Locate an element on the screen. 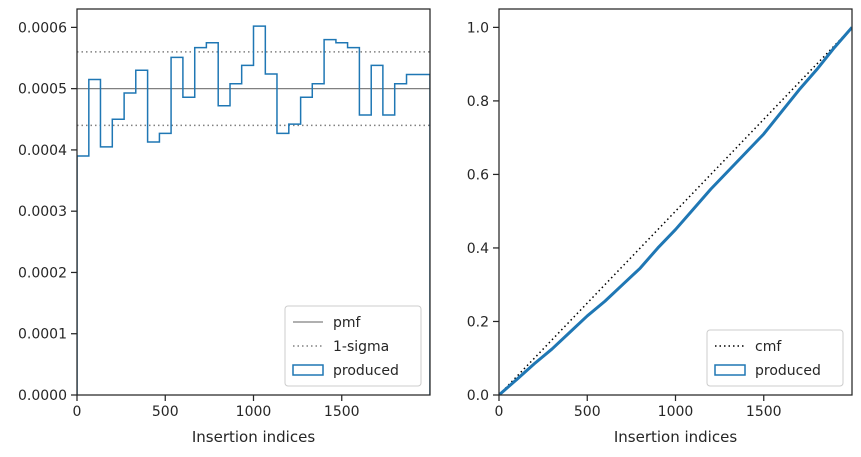 The width and height of the screenshot is (861, 457). panel1-y-tick-label: 0.0005 is located at coordinates (42, 90).